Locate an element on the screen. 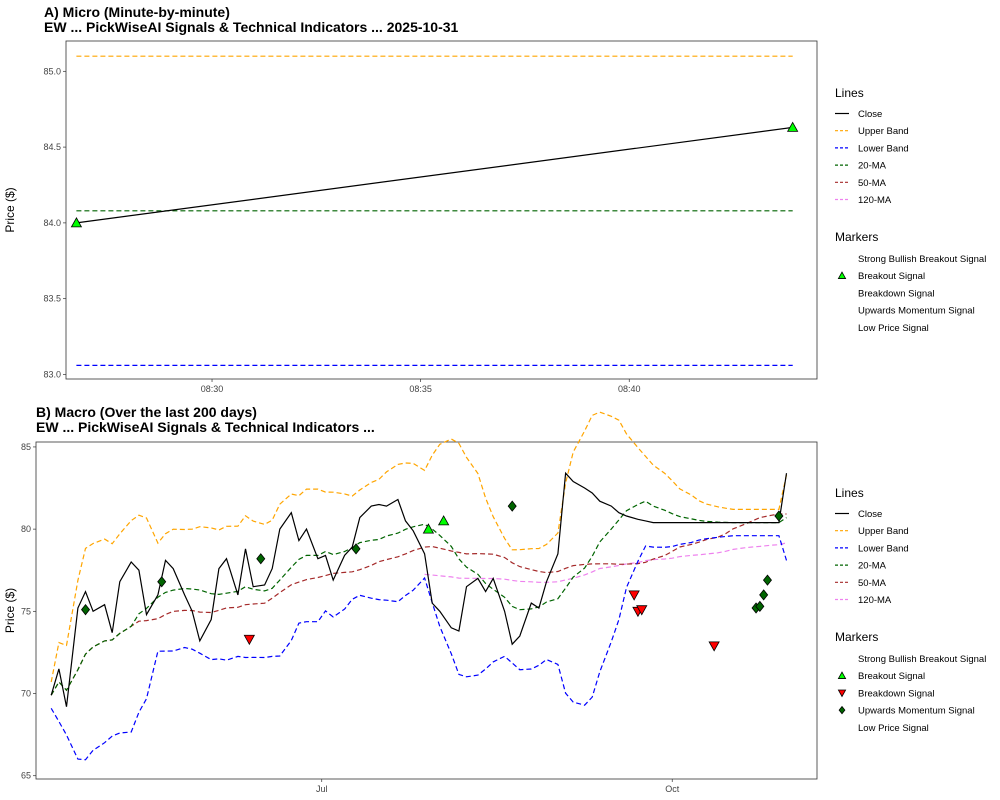 The height and width of the screenshot is (800, 1000). panel-b-ytick-label-4: 85 is located at coordinates (26, 447).